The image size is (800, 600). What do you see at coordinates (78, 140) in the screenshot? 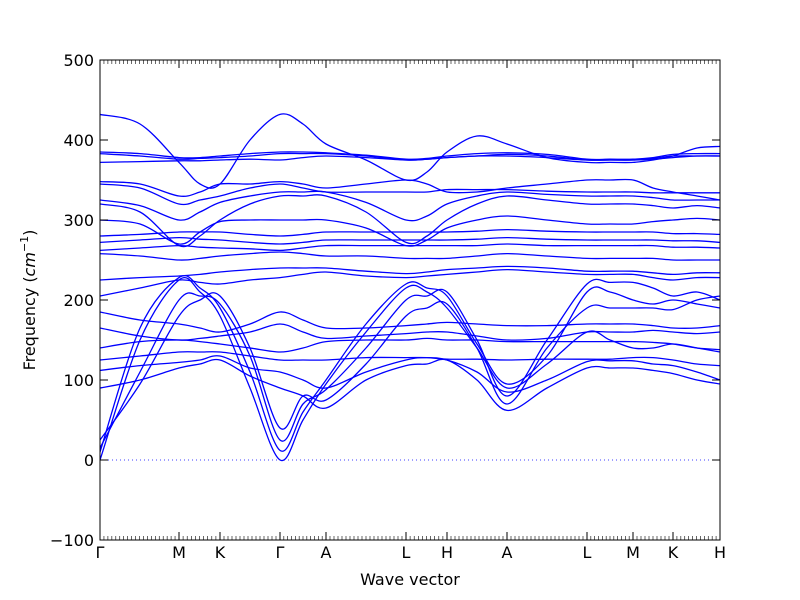
I see `y-tick-label: 400` at bounding box center [78, 140].